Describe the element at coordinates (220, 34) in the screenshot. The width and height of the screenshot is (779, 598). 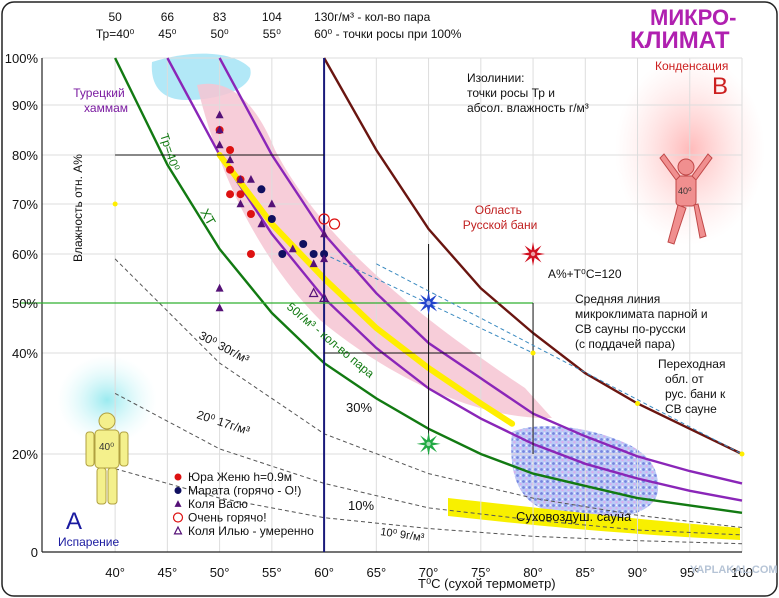
I see `top-tick-tp: 50⁰` at that location.